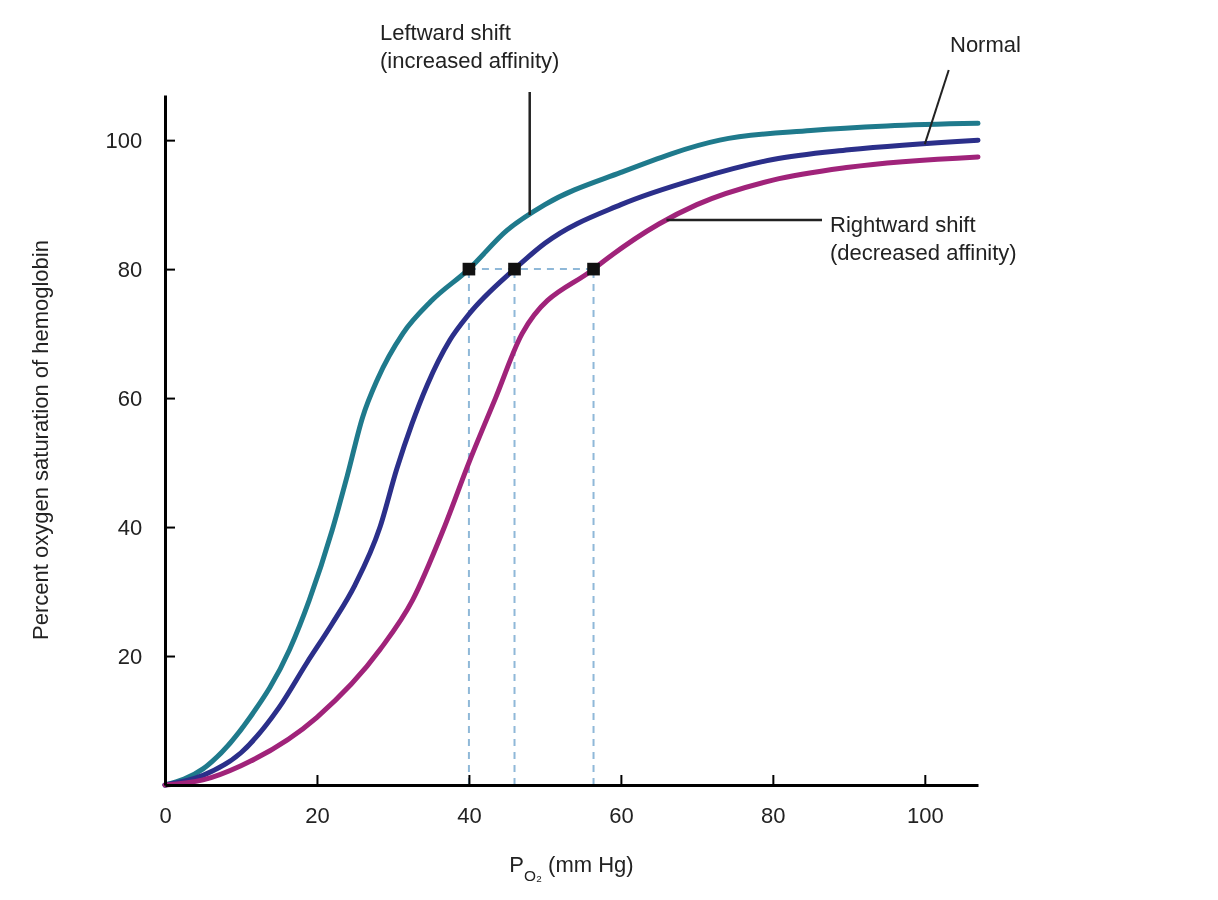 The height and width of the screenshot is (900, 1218). I want to click on y-tick-label: 80, so click(130, 269).